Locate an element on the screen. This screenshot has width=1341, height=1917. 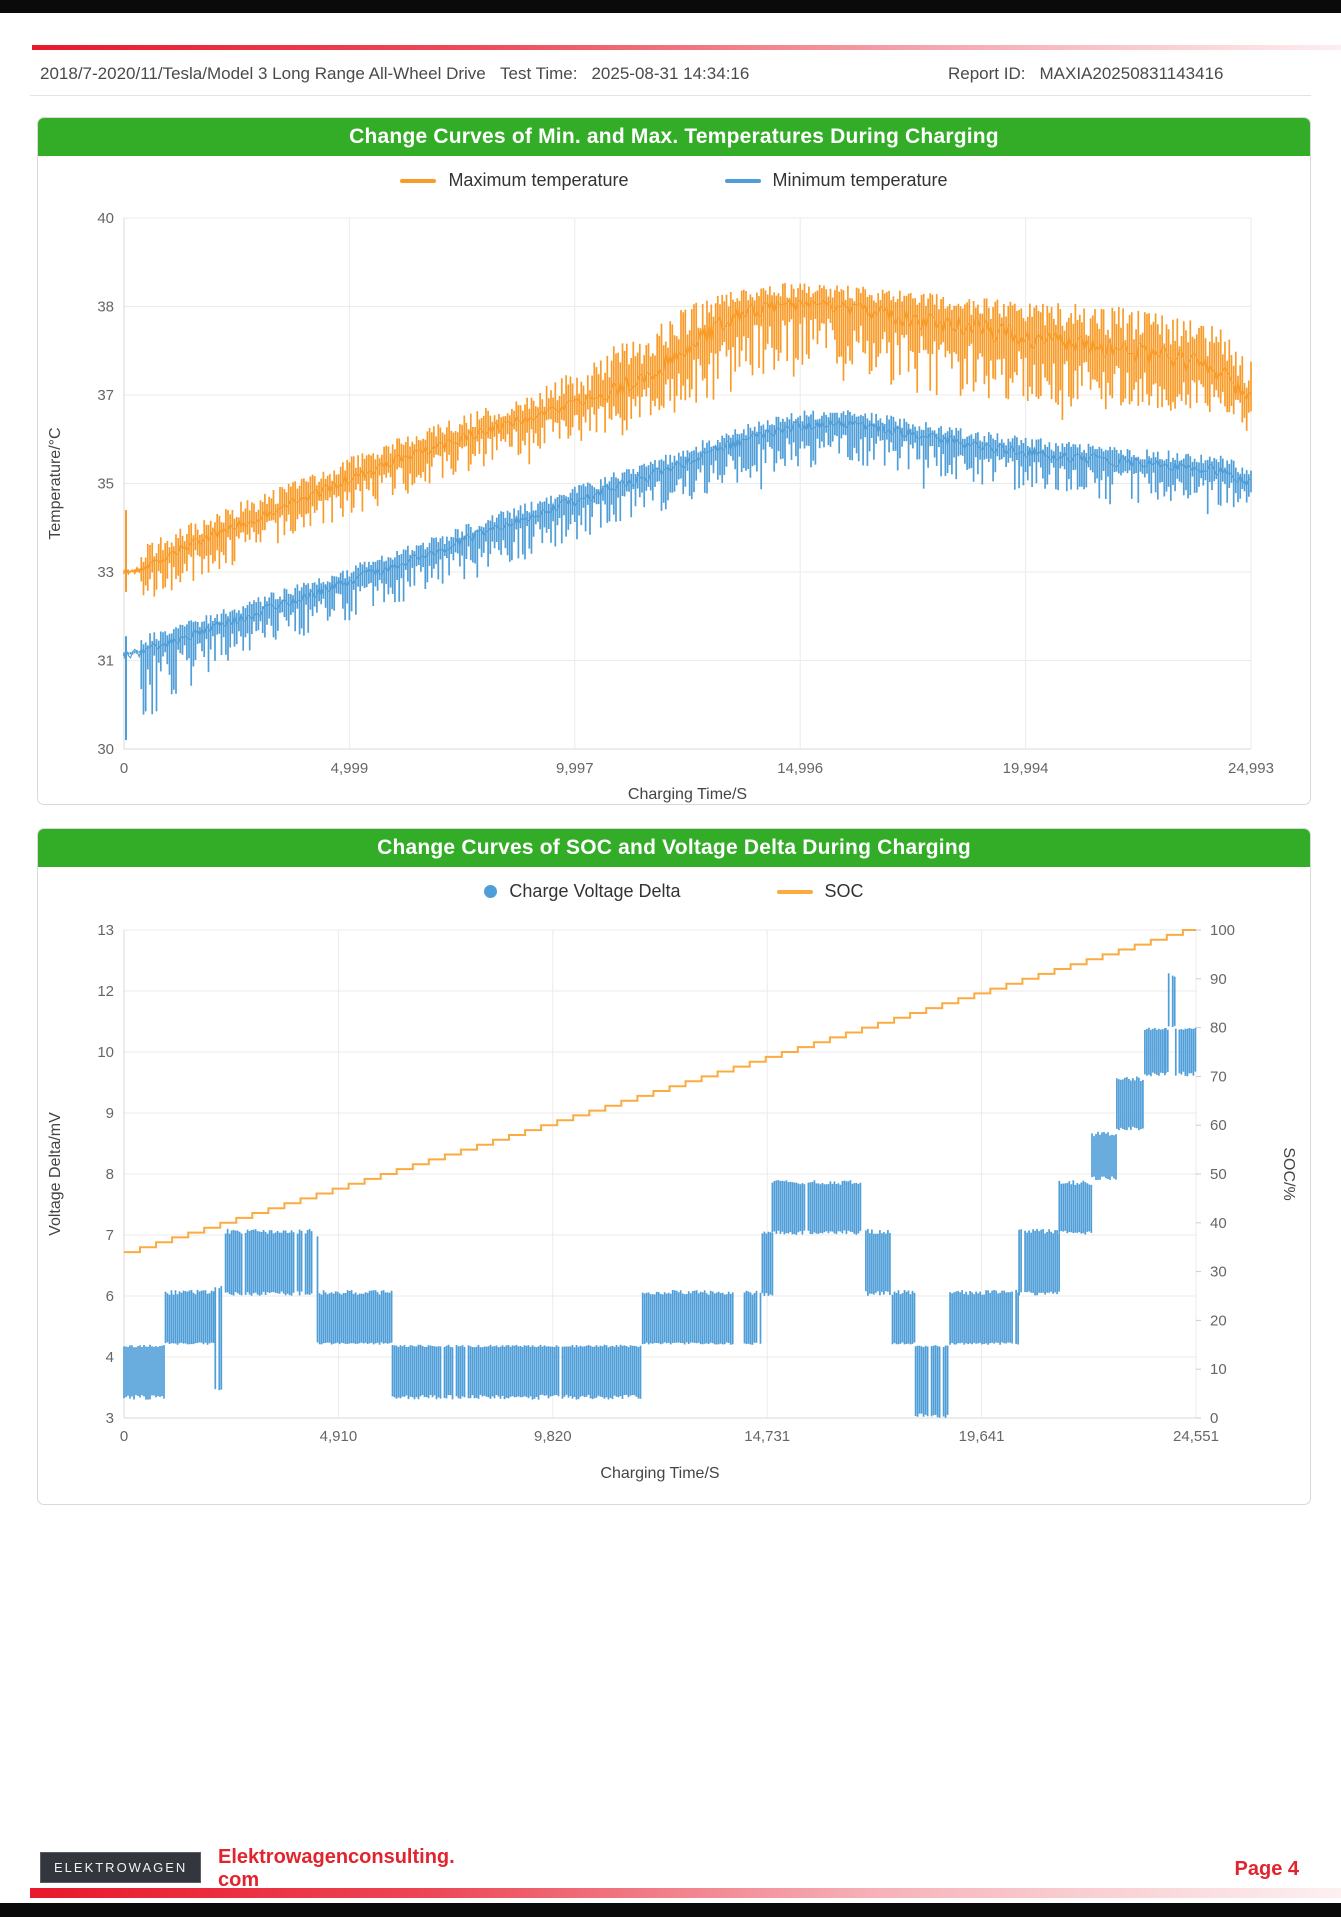
legend-label: Minimum temperature is located at coordinates (860, 180).